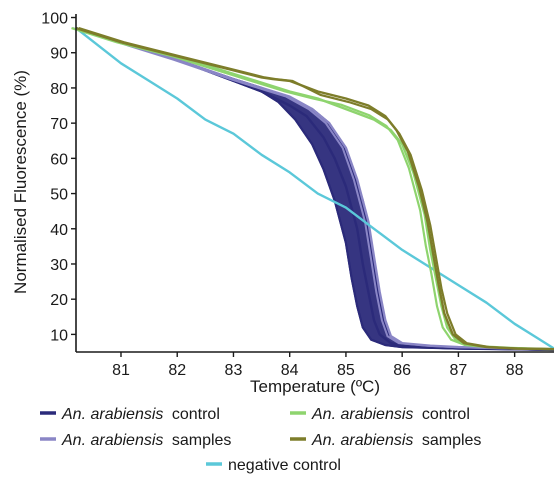 Image resolution: width=554 pixels, height=477 pixels. Describe the element at coordinates (402, 370) in the screenshot. I see `x-tick-label: 86` at that location.